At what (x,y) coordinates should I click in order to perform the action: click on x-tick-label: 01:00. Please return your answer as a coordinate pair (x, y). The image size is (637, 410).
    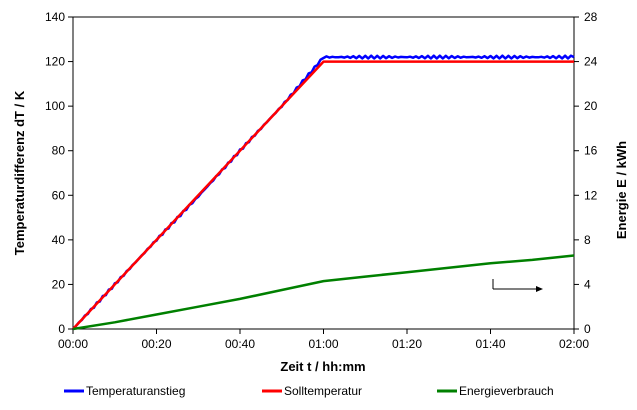
    Looking at the image, I should click on (323, 344).